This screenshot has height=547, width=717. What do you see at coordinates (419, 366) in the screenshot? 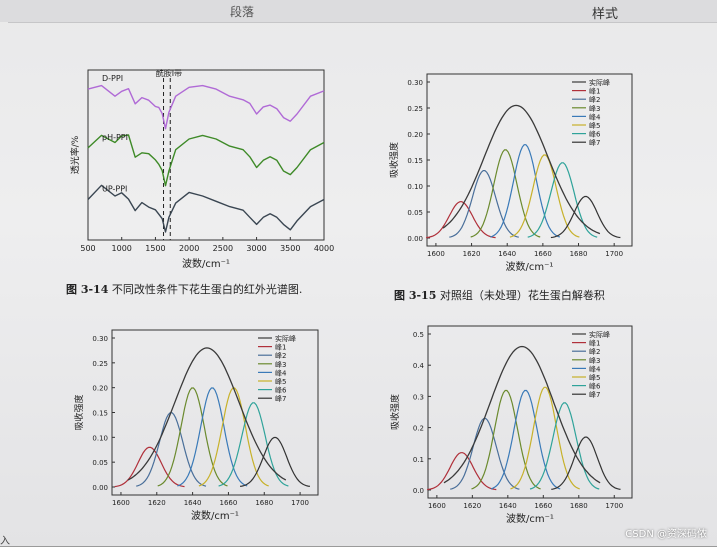
I see `y-tick-label: 0.4` at bounding box center [419, 366].